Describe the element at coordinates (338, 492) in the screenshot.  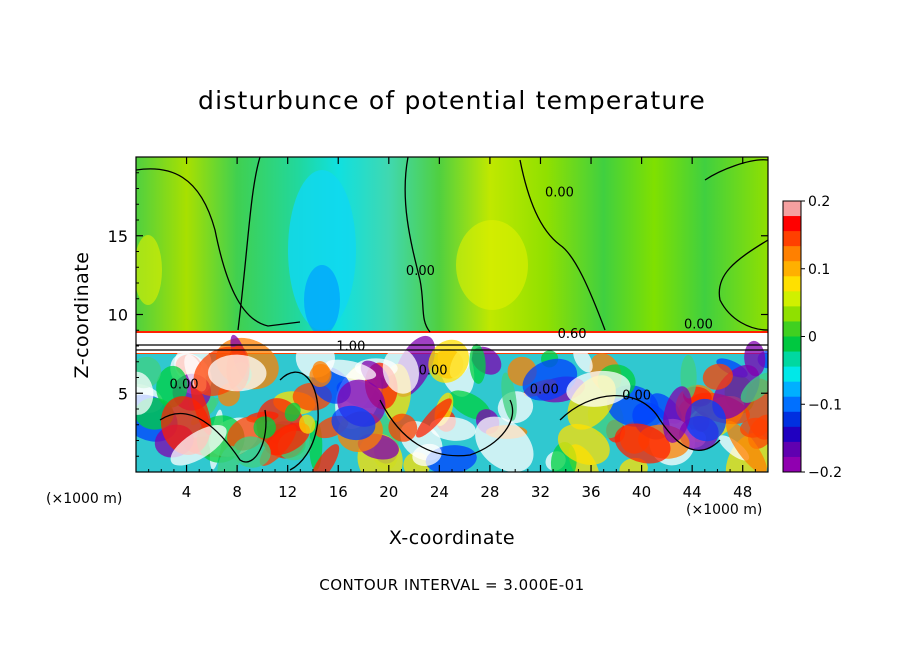
I see `x-tick-label: 16` at that location.